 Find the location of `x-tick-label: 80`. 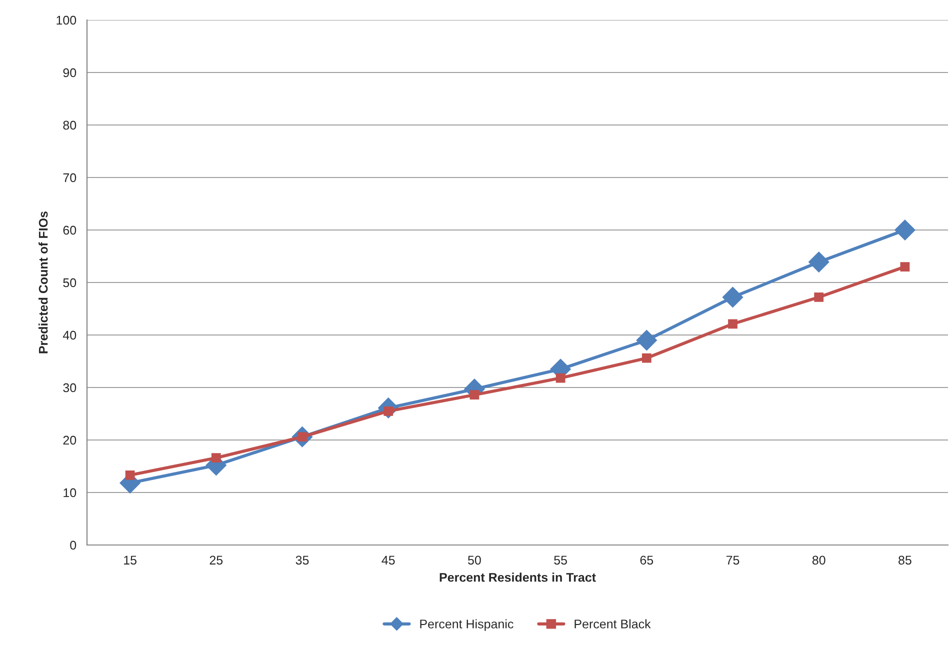

x-tick-label: 80 is located at coordinates (819, 560).